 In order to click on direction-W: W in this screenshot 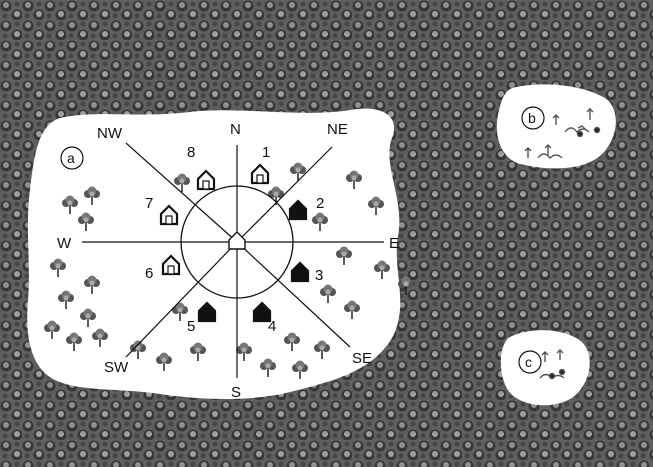, I will do `click(64, 243)`.